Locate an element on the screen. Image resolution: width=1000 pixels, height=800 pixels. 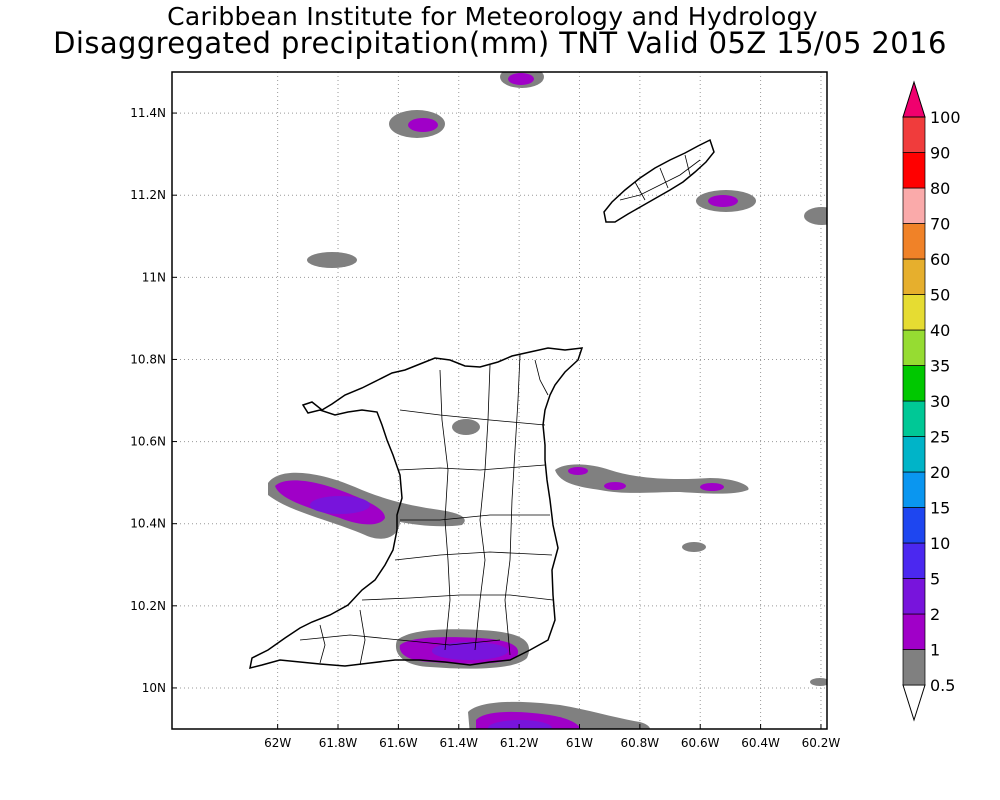
lon-tick-label: 62W is located at coordinates (277, 743).